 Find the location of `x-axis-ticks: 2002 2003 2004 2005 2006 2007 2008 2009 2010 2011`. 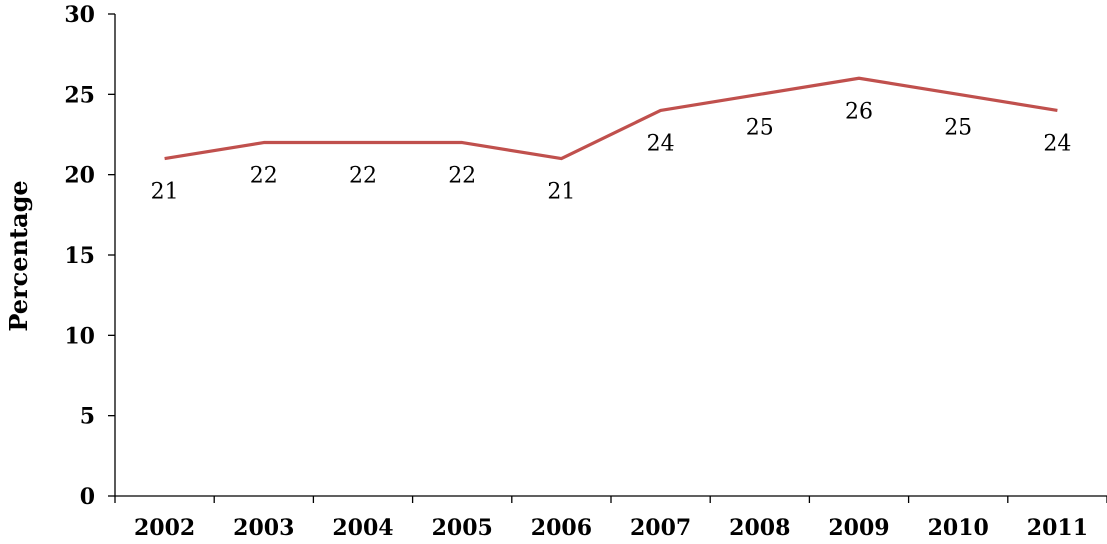

x-axis-ticks: 2002 2003 2004 2005 2006 2007 2008 2009 2010 2011 is located at coordinates (610, 518).